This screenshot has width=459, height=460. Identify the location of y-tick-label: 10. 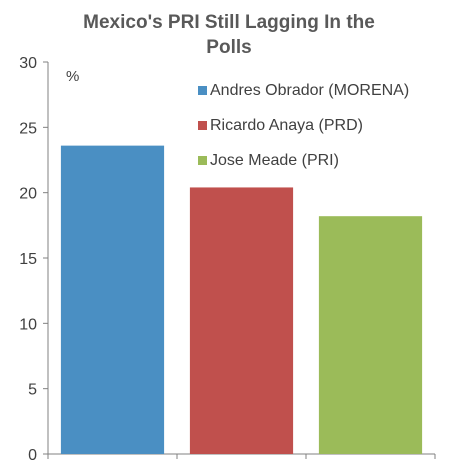
(28, 324).